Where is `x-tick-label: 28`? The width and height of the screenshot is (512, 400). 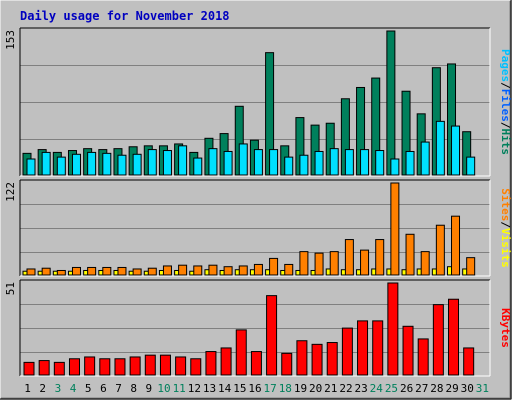
x-tick-label: 28 is located at coordinates (436, 388).